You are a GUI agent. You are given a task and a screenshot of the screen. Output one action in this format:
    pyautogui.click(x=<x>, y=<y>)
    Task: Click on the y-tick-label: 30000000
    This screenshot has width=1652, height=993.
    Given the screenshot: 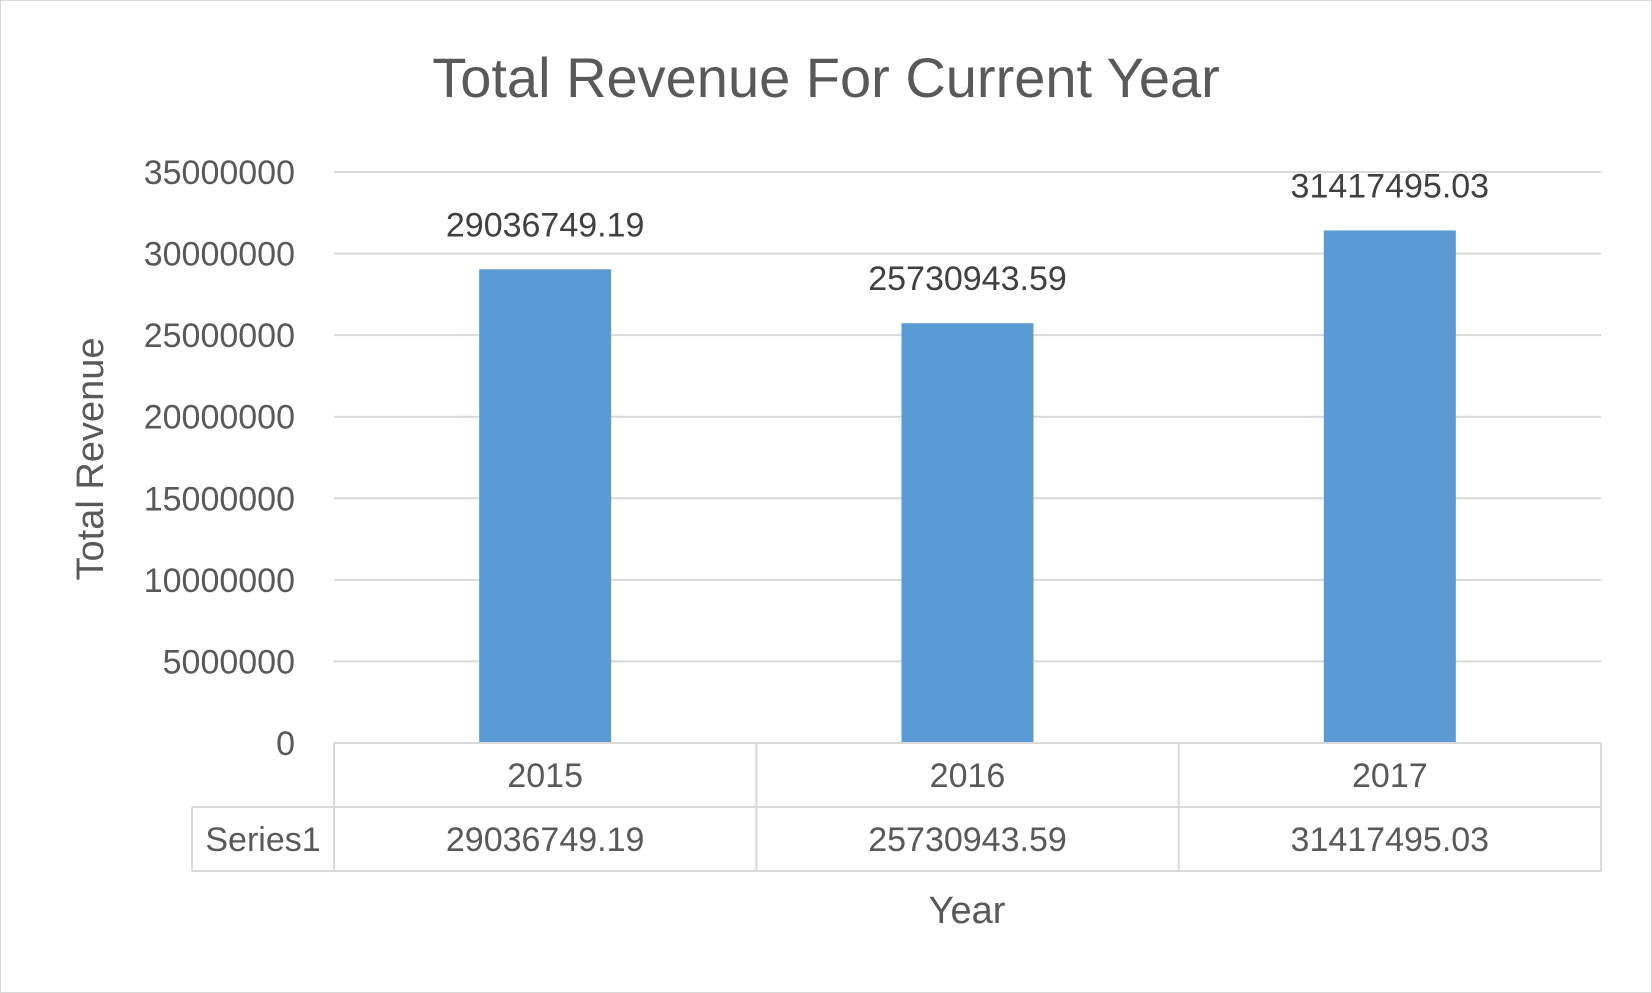 What is the action you would take?
    pyautogui.click(x=219, y=255)
    